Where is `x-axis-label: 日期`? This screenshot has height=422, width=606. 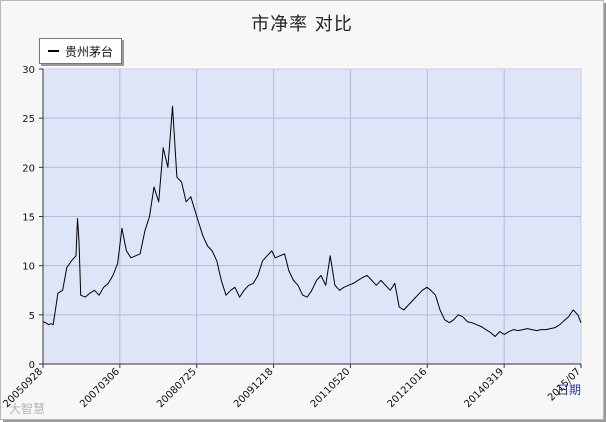 x-axis-label: 日期 is located at coordinates (569, 390).